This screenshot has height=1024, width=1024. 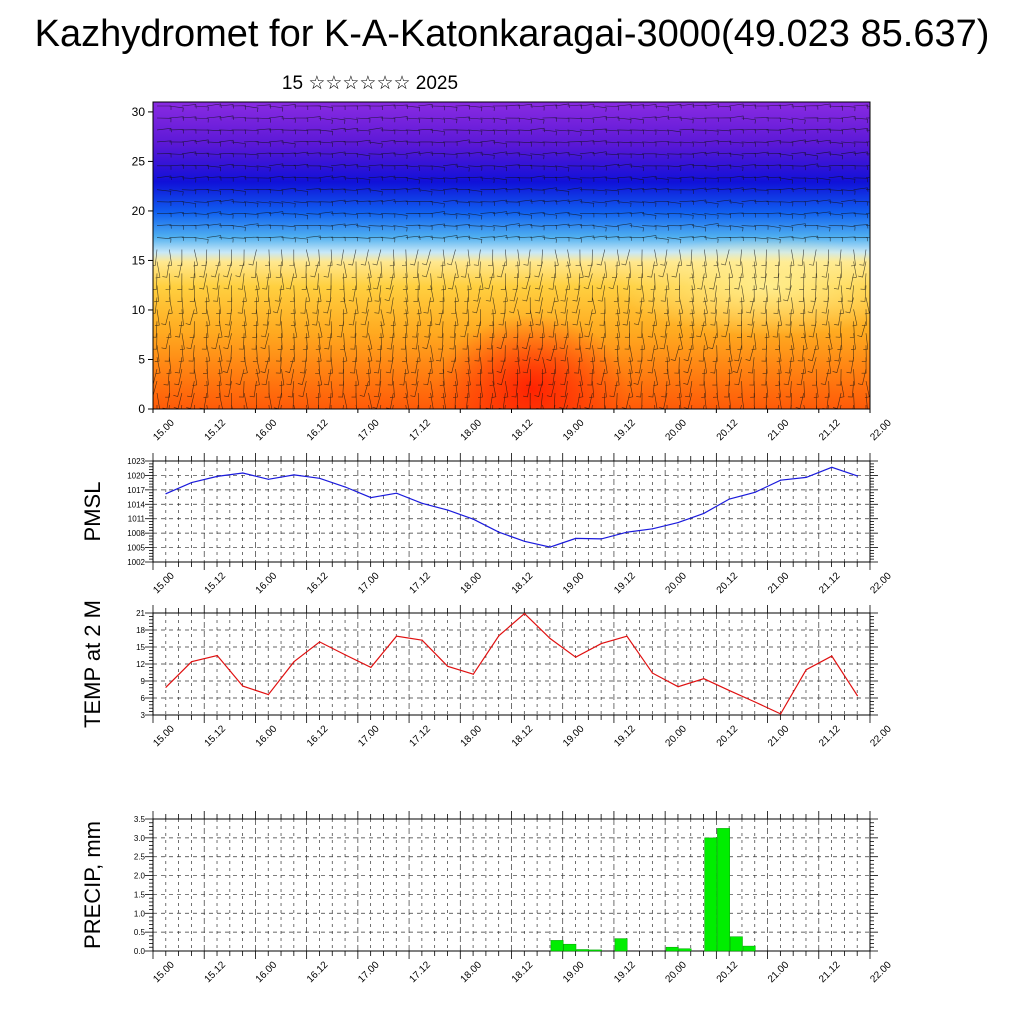 I want to click on x-tick-label: 19.12, so click(x=625, y=972).